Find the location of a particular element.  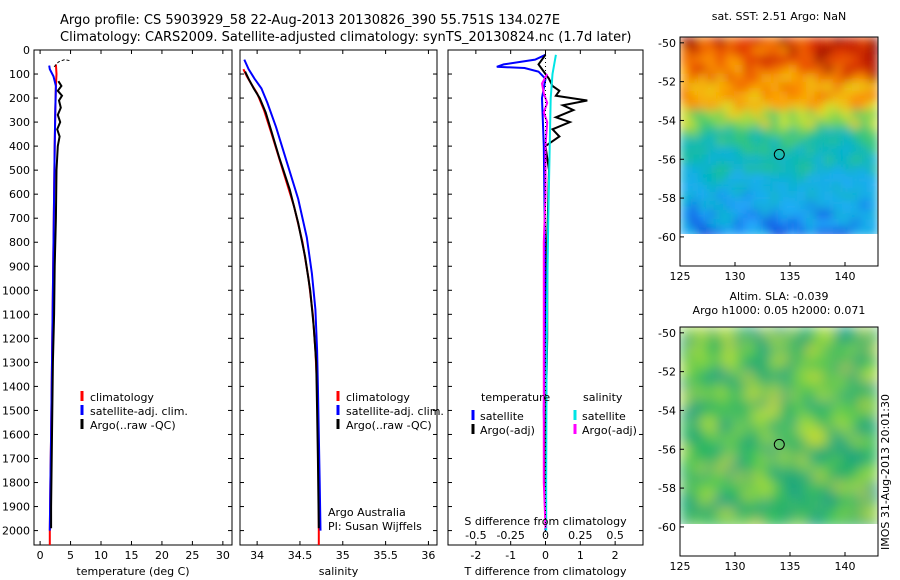

legend-entry: climatology is located at coordinates (378, 397).